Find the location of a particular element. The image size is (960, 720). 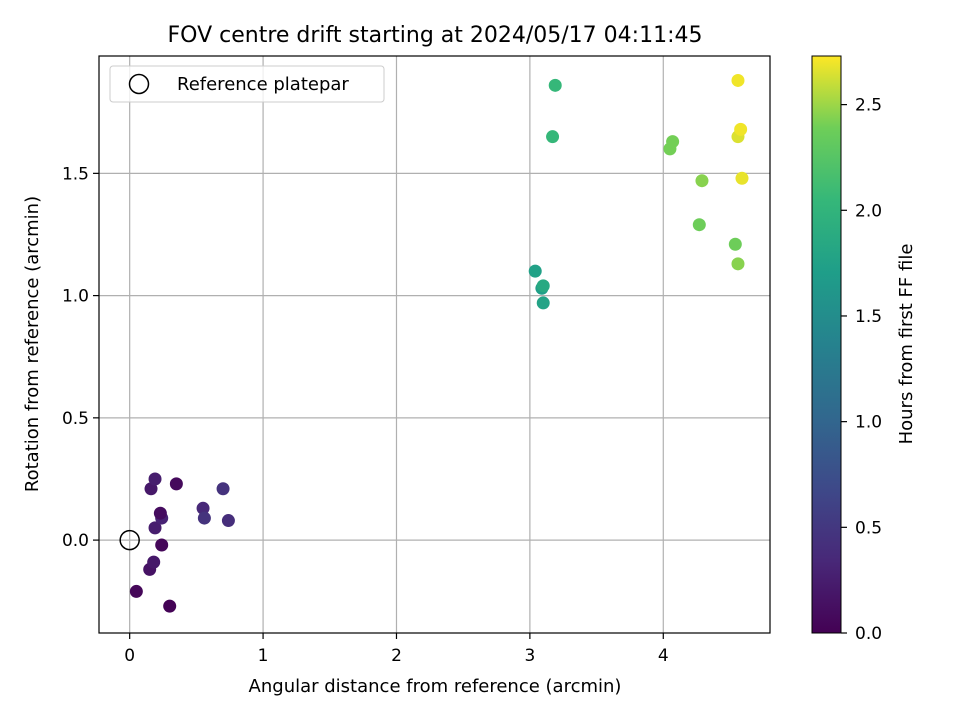

reference-platepar-point is located at coordinates (129, 540).